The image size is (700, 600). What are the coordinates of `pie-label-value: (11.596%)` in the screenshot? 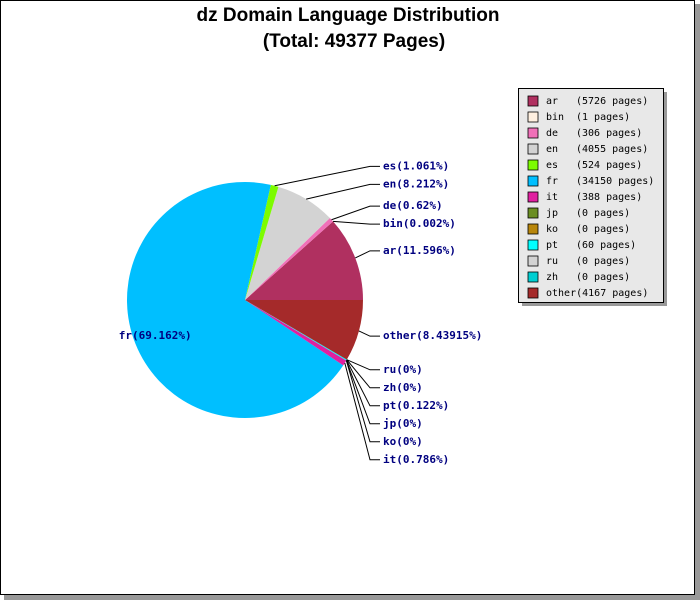 It's located at (426, 250).